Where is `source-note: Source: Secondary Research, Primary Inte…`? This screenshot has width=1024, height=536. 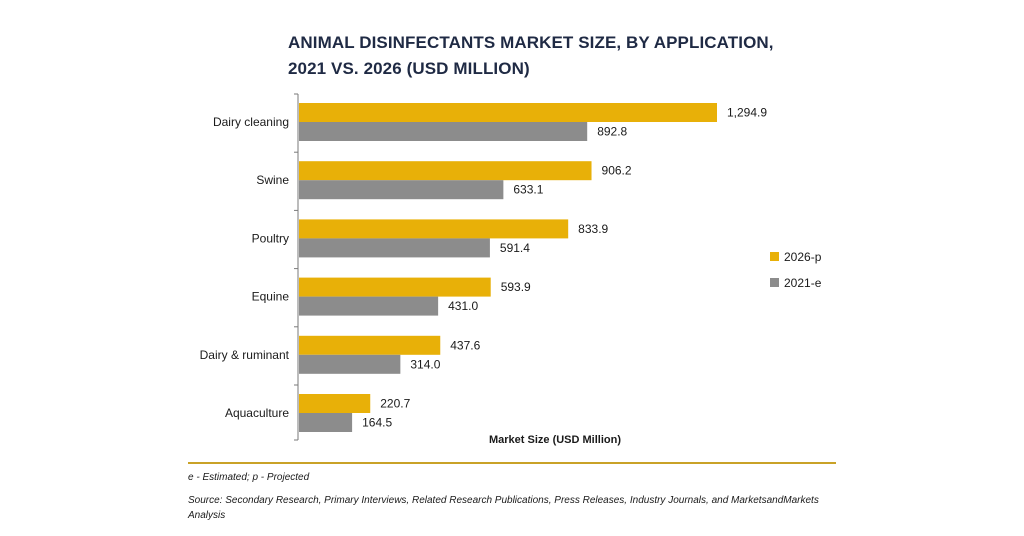
source-note: Source: Secondary Research, Primary Inte… is located at coordinates (503, 508).